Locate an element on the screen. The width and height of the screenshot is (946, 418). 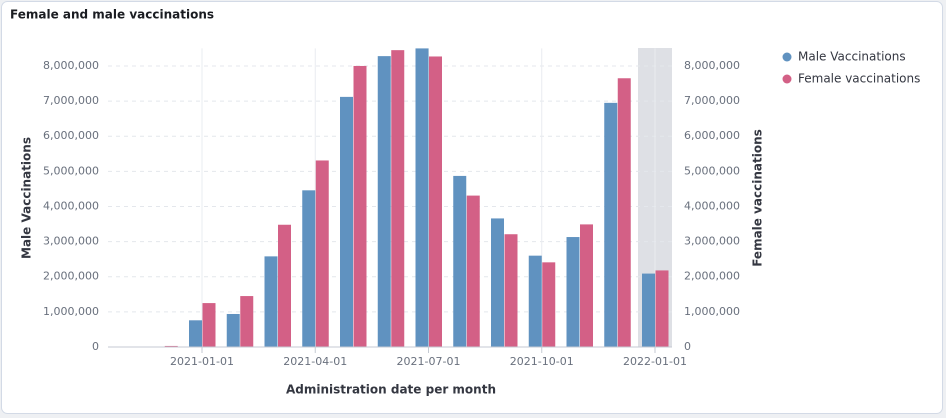
y2-axis-title: Female vaccinations is located at coordinates (758, 198).